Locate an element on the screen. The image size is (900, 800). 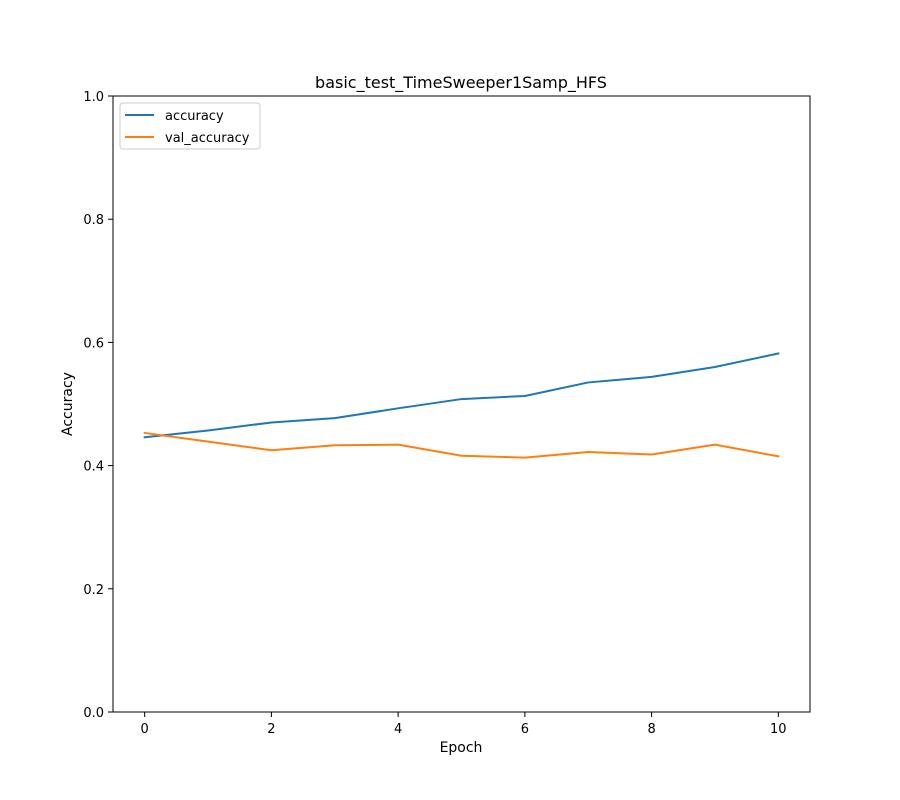
legend: accuracy val_accuracy is located at coordinates (190, 126).